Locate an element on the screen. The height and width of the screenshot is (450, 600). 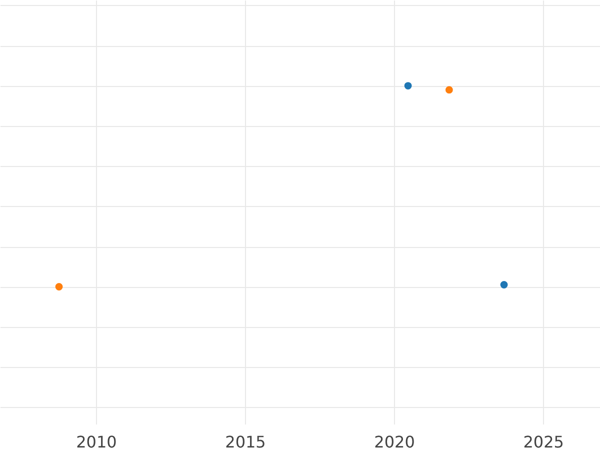
x-tick-label: 2015 is located at coordinates (245, 441).